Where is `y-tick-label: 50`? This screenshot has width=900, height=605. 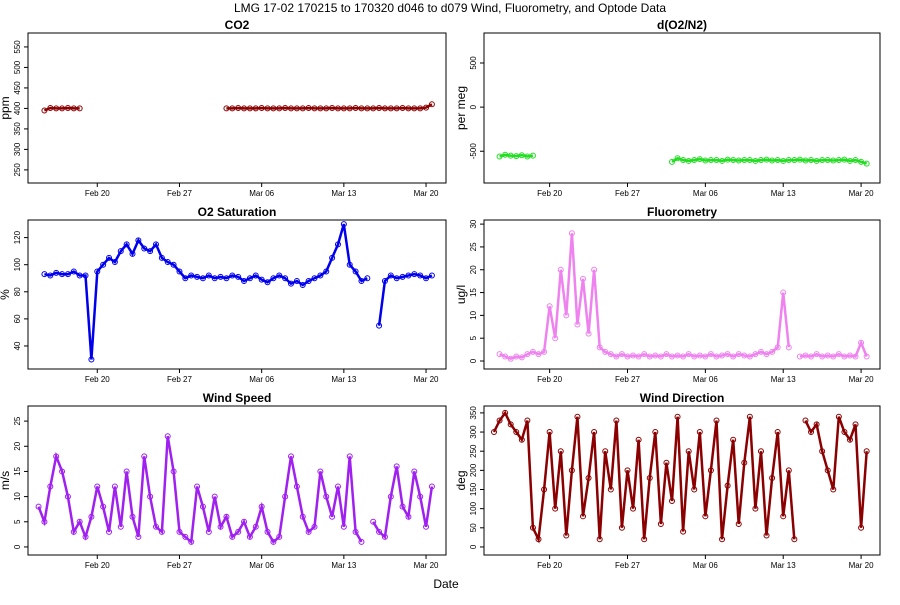
y-tick-label: 50 is located at coordinates (473, 527).